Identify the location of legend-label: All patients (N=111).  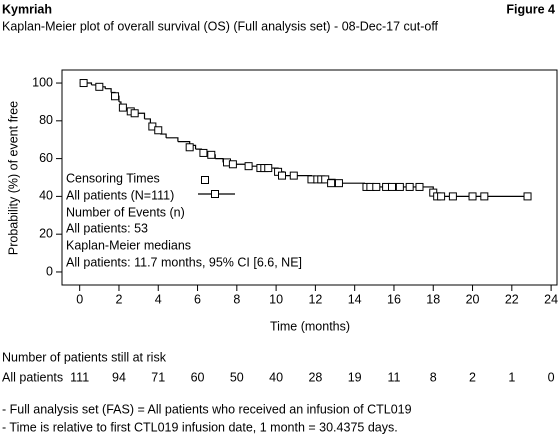
(120, 195).